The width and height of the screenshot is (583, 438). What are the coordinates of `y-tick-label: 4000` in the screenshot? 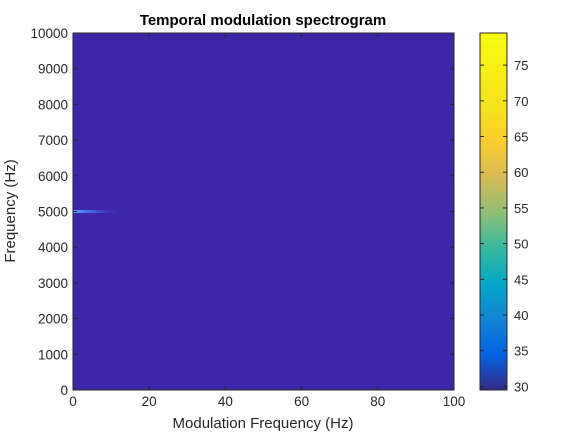 It's located at (53, 247).